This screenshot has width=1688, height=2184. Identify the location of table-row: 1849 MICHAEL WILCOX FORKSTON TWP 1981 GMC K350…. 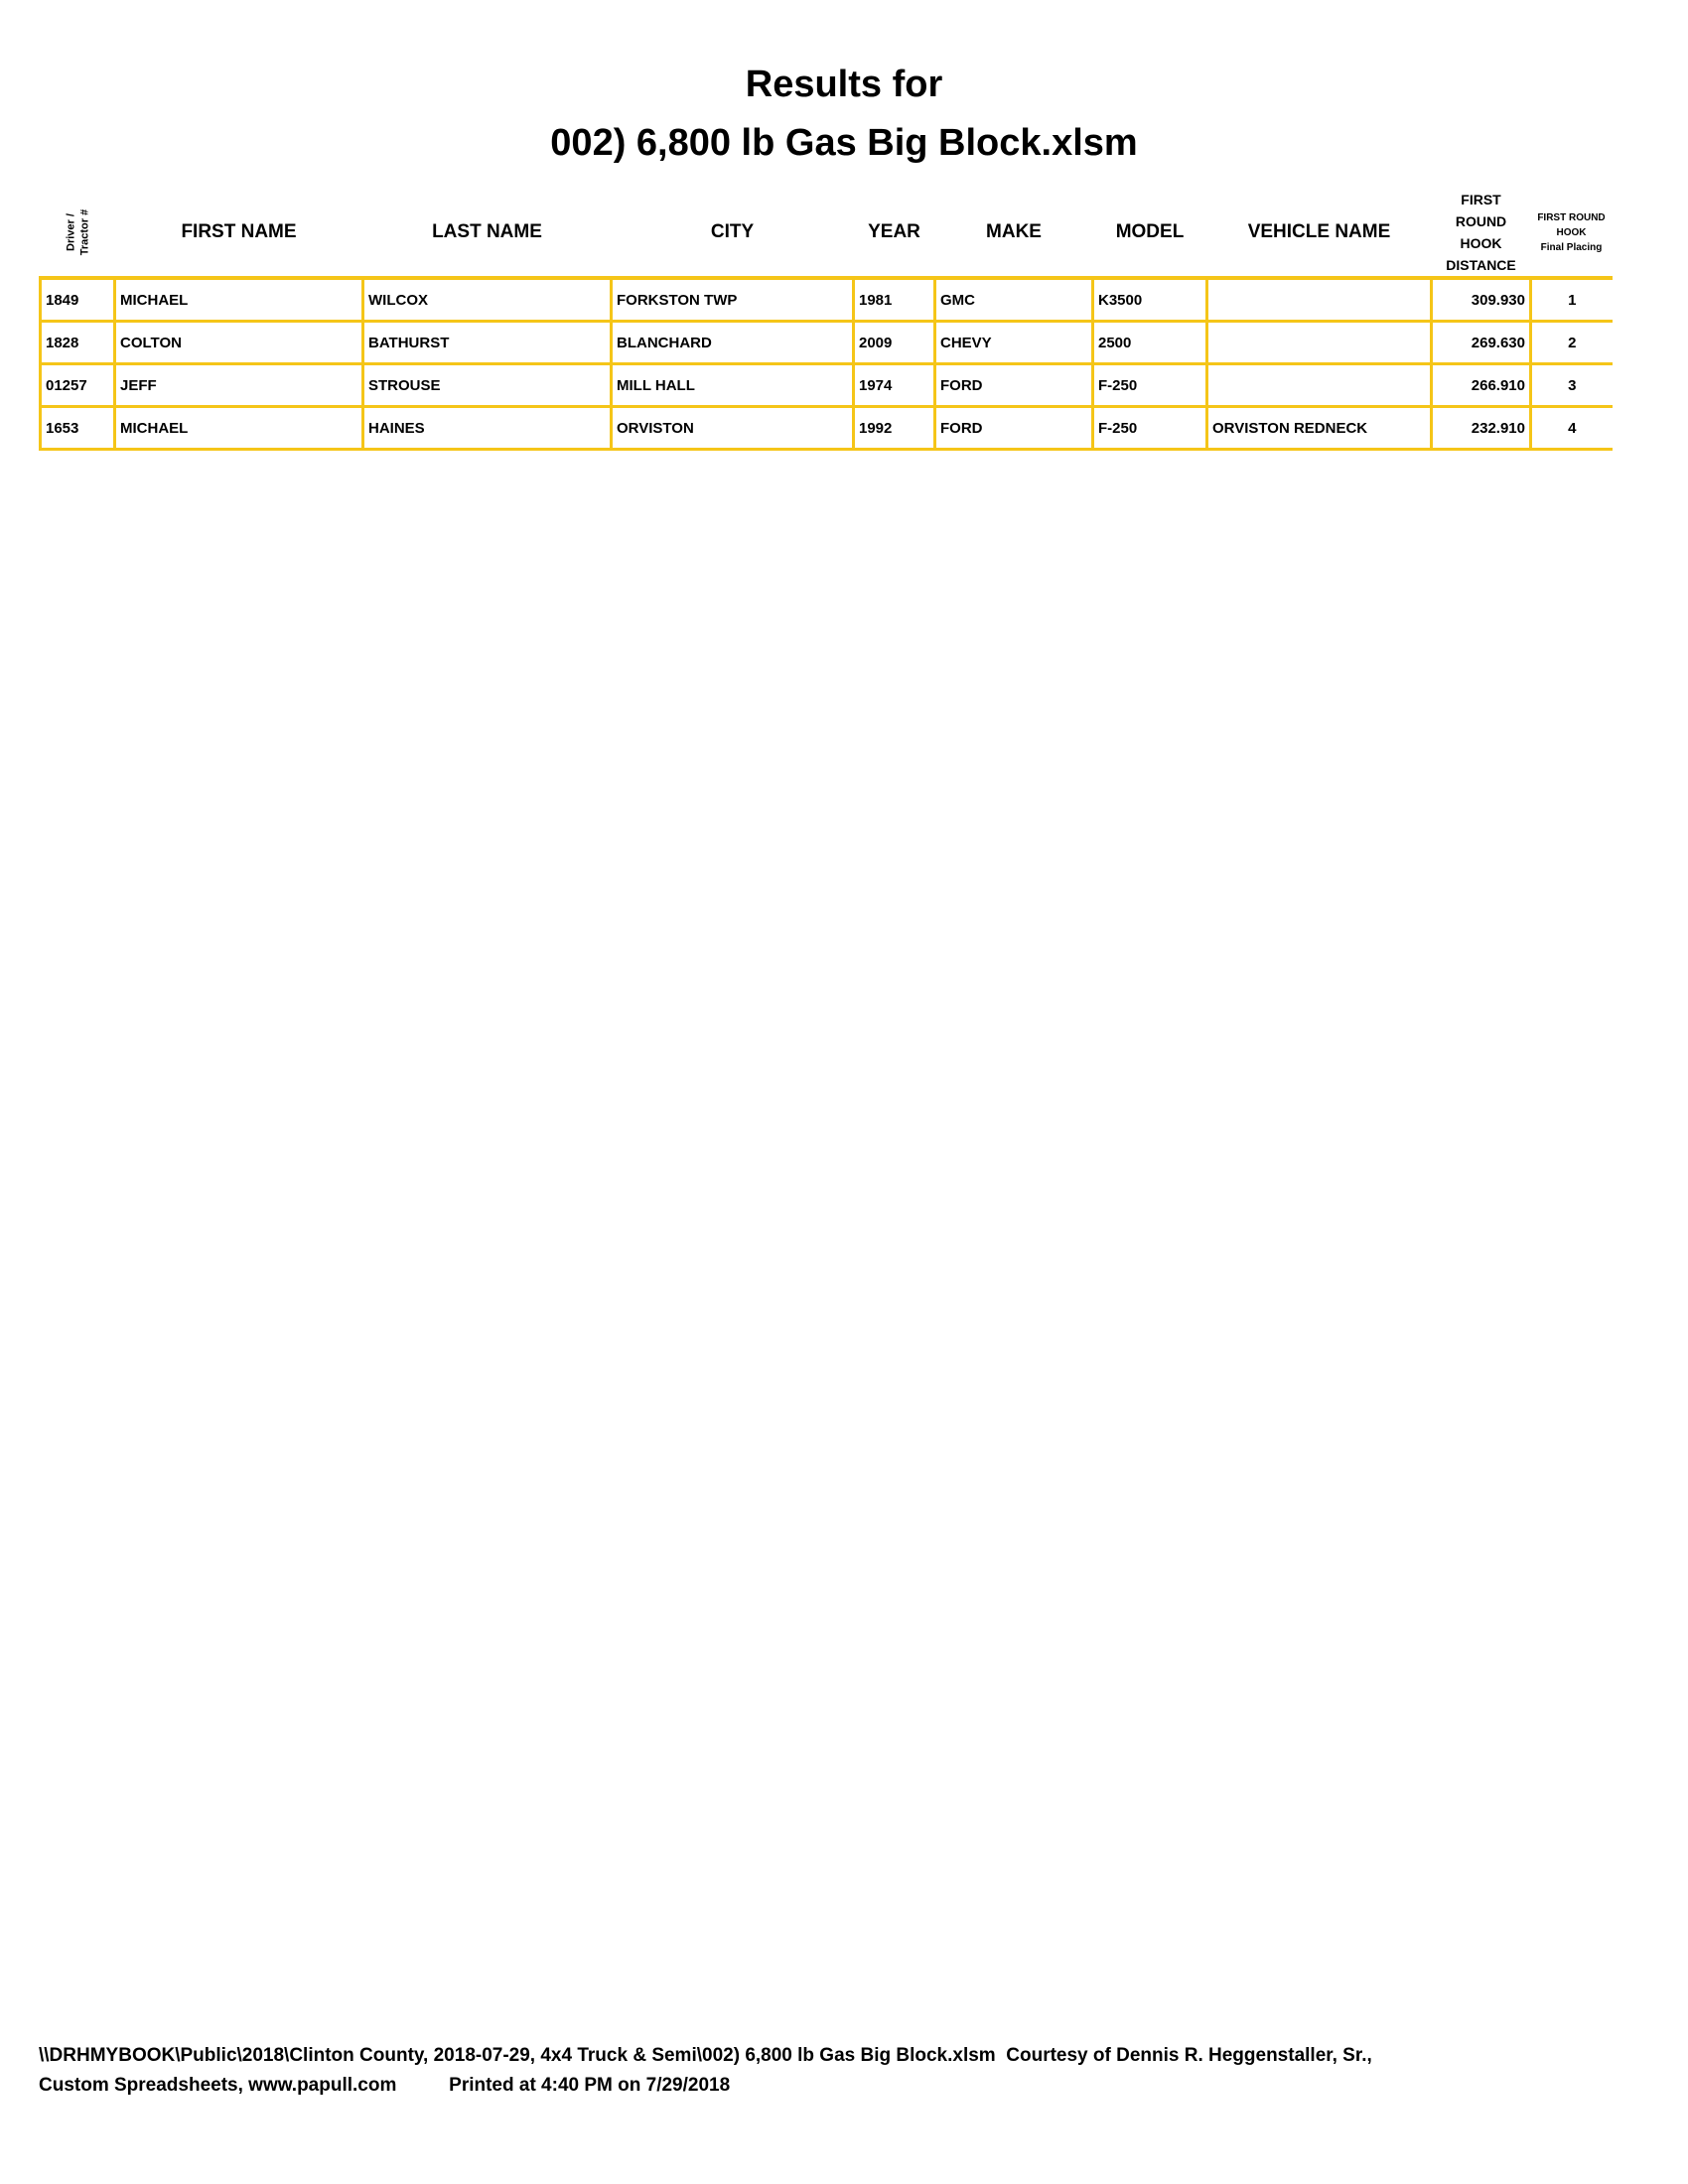
(826, 299).